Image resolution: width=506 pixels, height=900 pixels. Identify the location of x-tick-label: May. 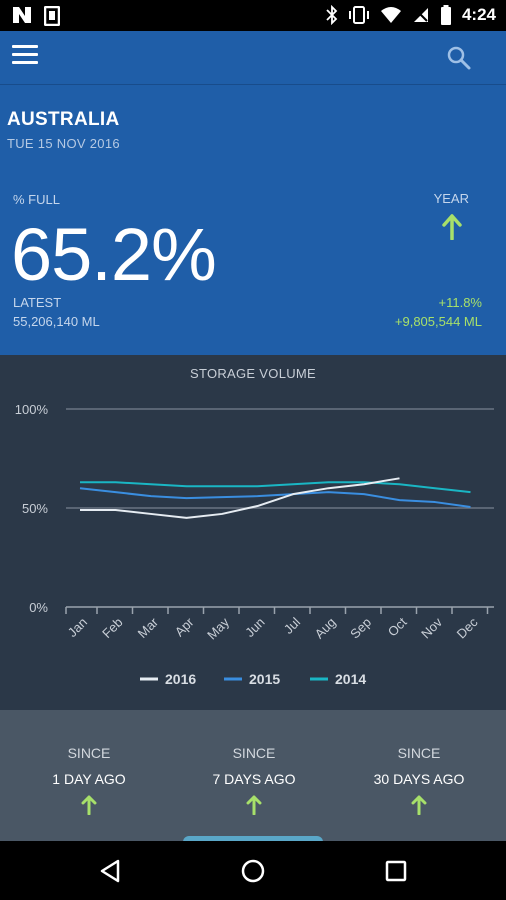
(218, 628).